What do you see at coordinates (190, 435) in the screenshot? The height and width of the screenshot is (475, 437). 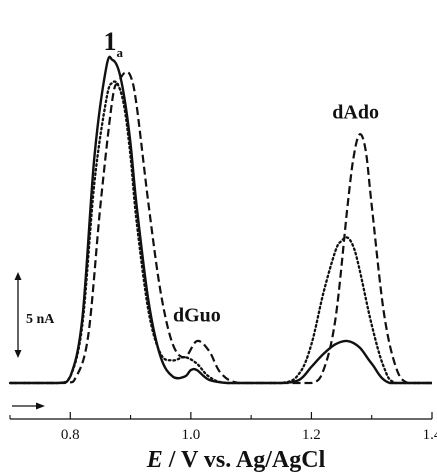 I see `x-tick-label: 1.0` at bounding box center [190, 435].